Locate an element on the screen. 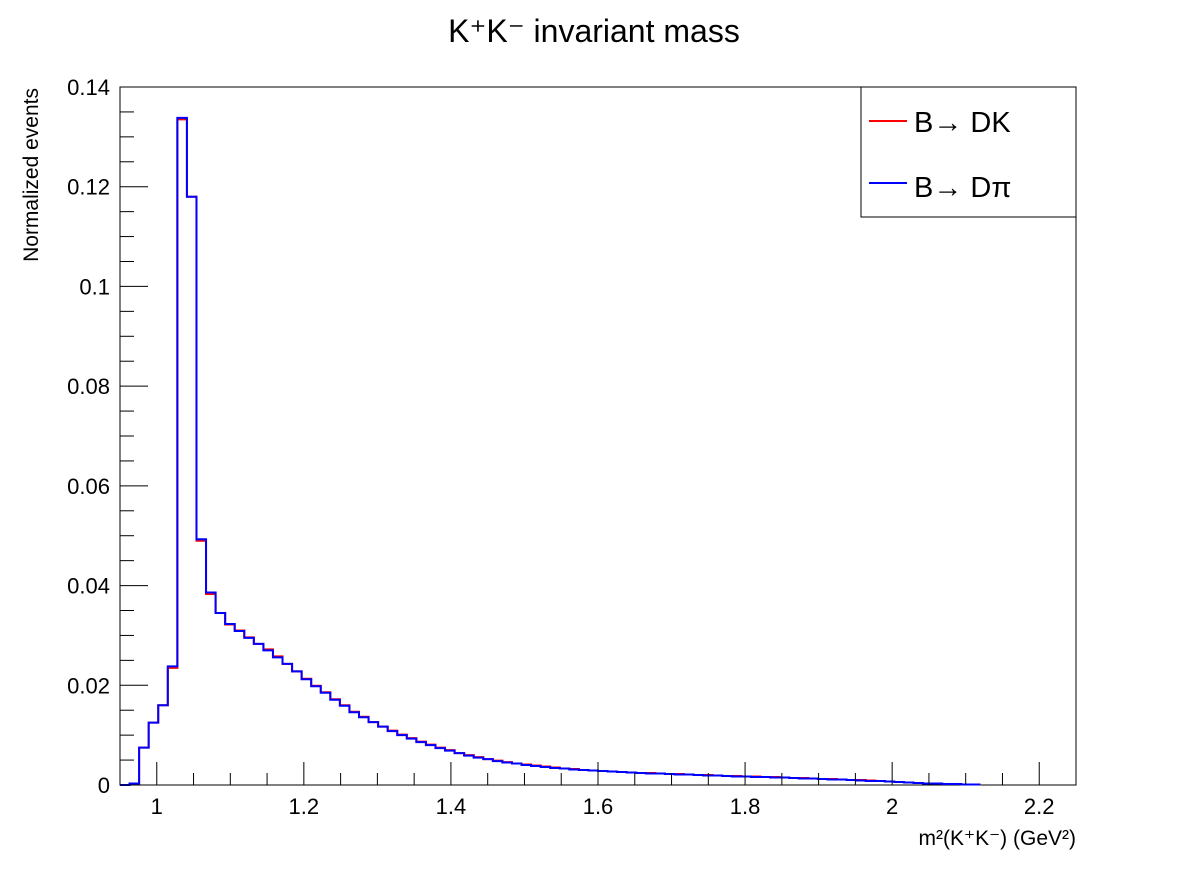 This screenshot has height=872, width=1196. legend-label-dk: B→ DK is located at coordinates (962, 123).